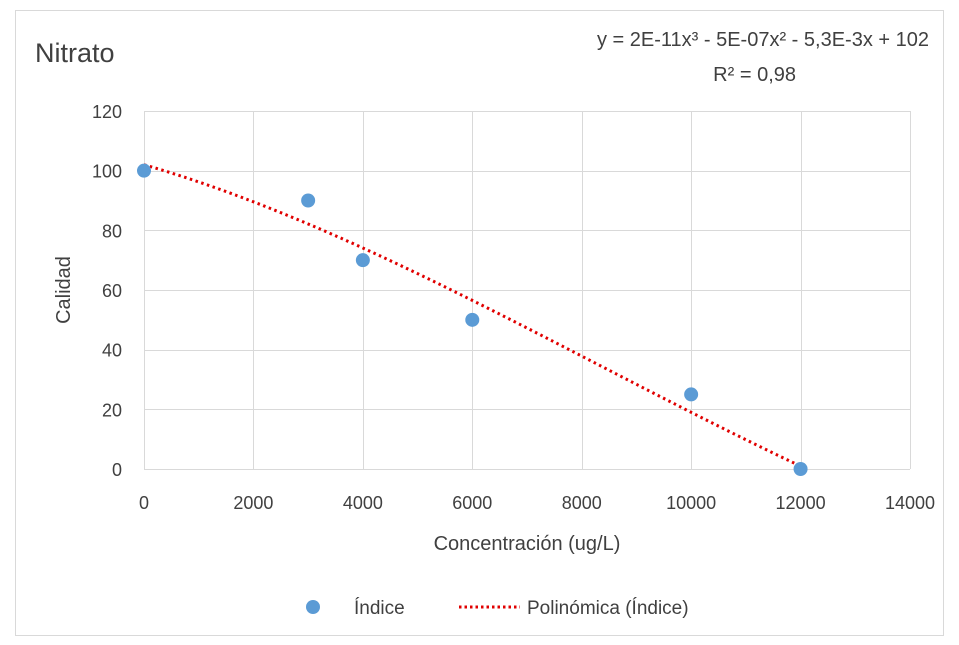 Image resolution: width=959 pixels, height=645 pixels. Describe the element at coordinates (144, 503) in the screenshot. I see `x-tick-label: 0` at that location.